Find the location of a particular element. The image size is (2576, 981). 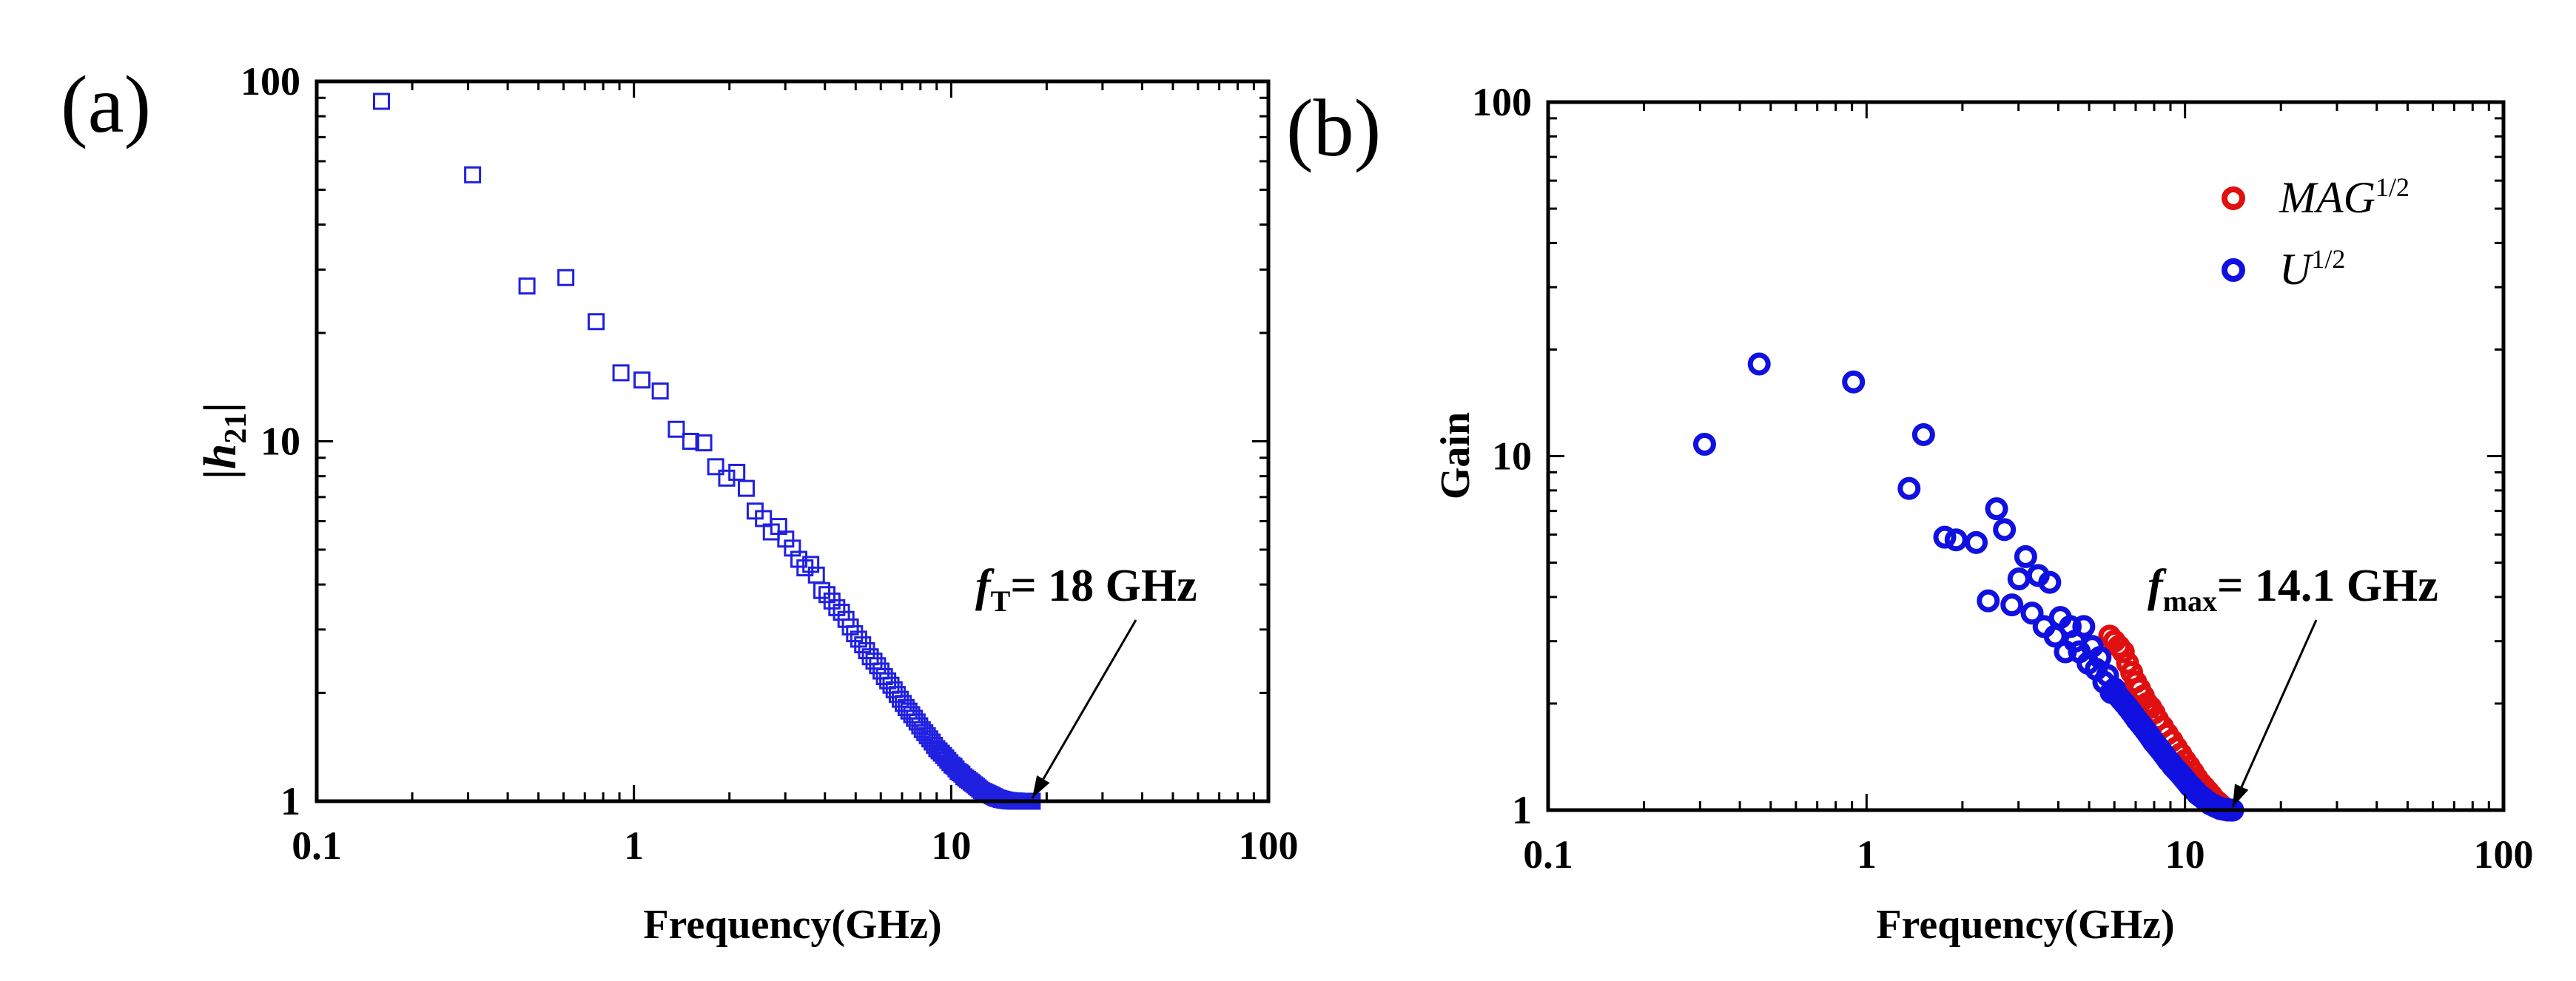

panel-b-label: (b) is located at coordinates (1333, 128).